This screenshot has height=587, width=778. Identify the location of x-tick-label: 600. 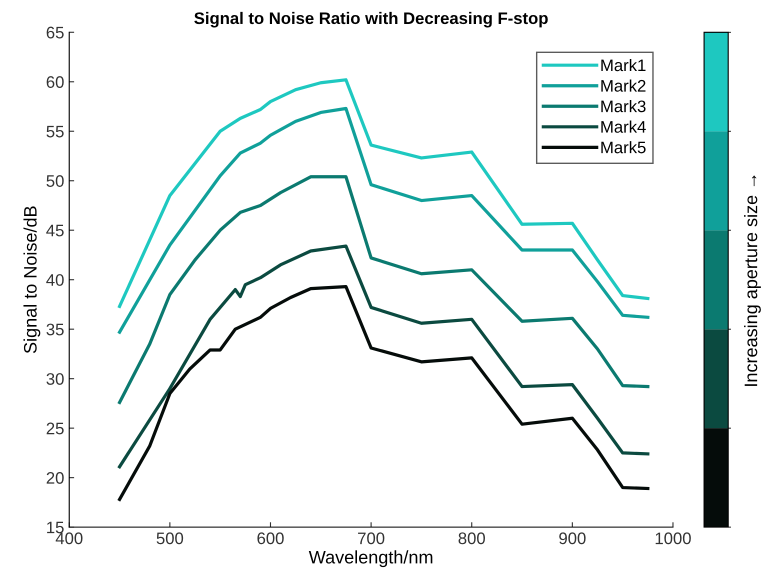
(270, 538).